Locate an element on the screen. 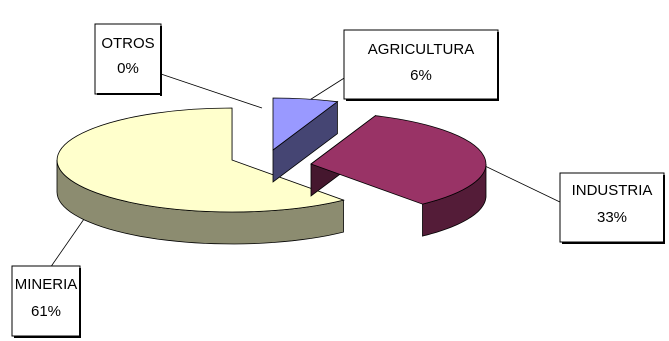  callout-mineria: MINERIA 61% is located at coordinates (46, 301).